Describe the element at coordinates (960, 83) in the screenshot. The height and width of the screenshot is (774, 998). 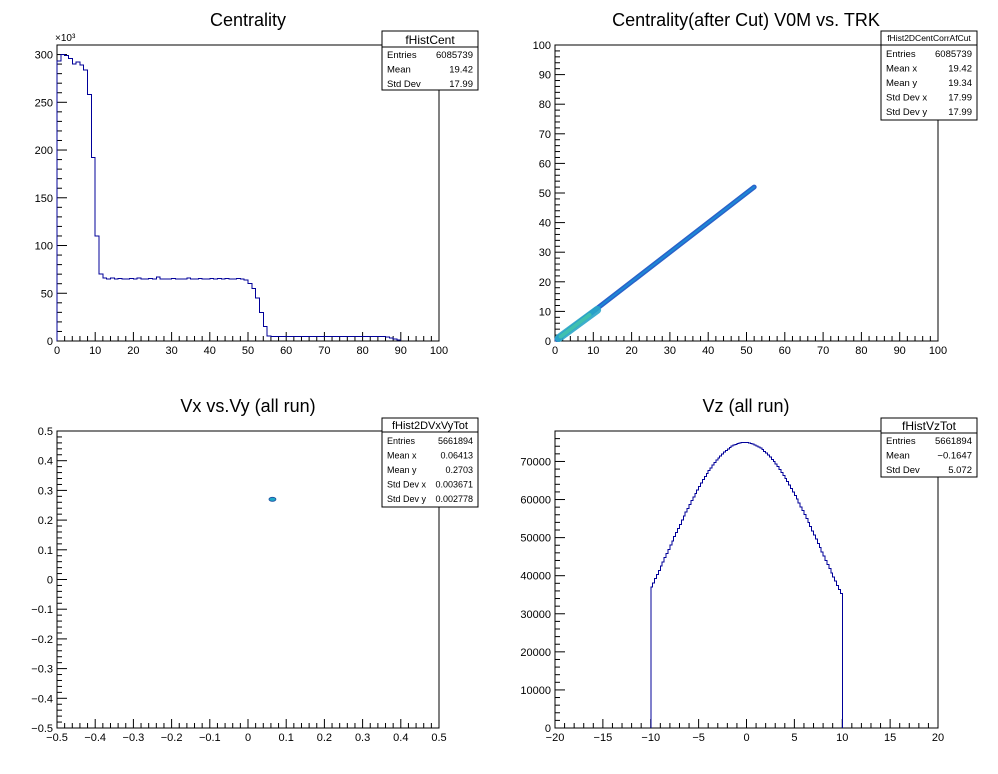
I see `stat-value: 19.34` at that location.